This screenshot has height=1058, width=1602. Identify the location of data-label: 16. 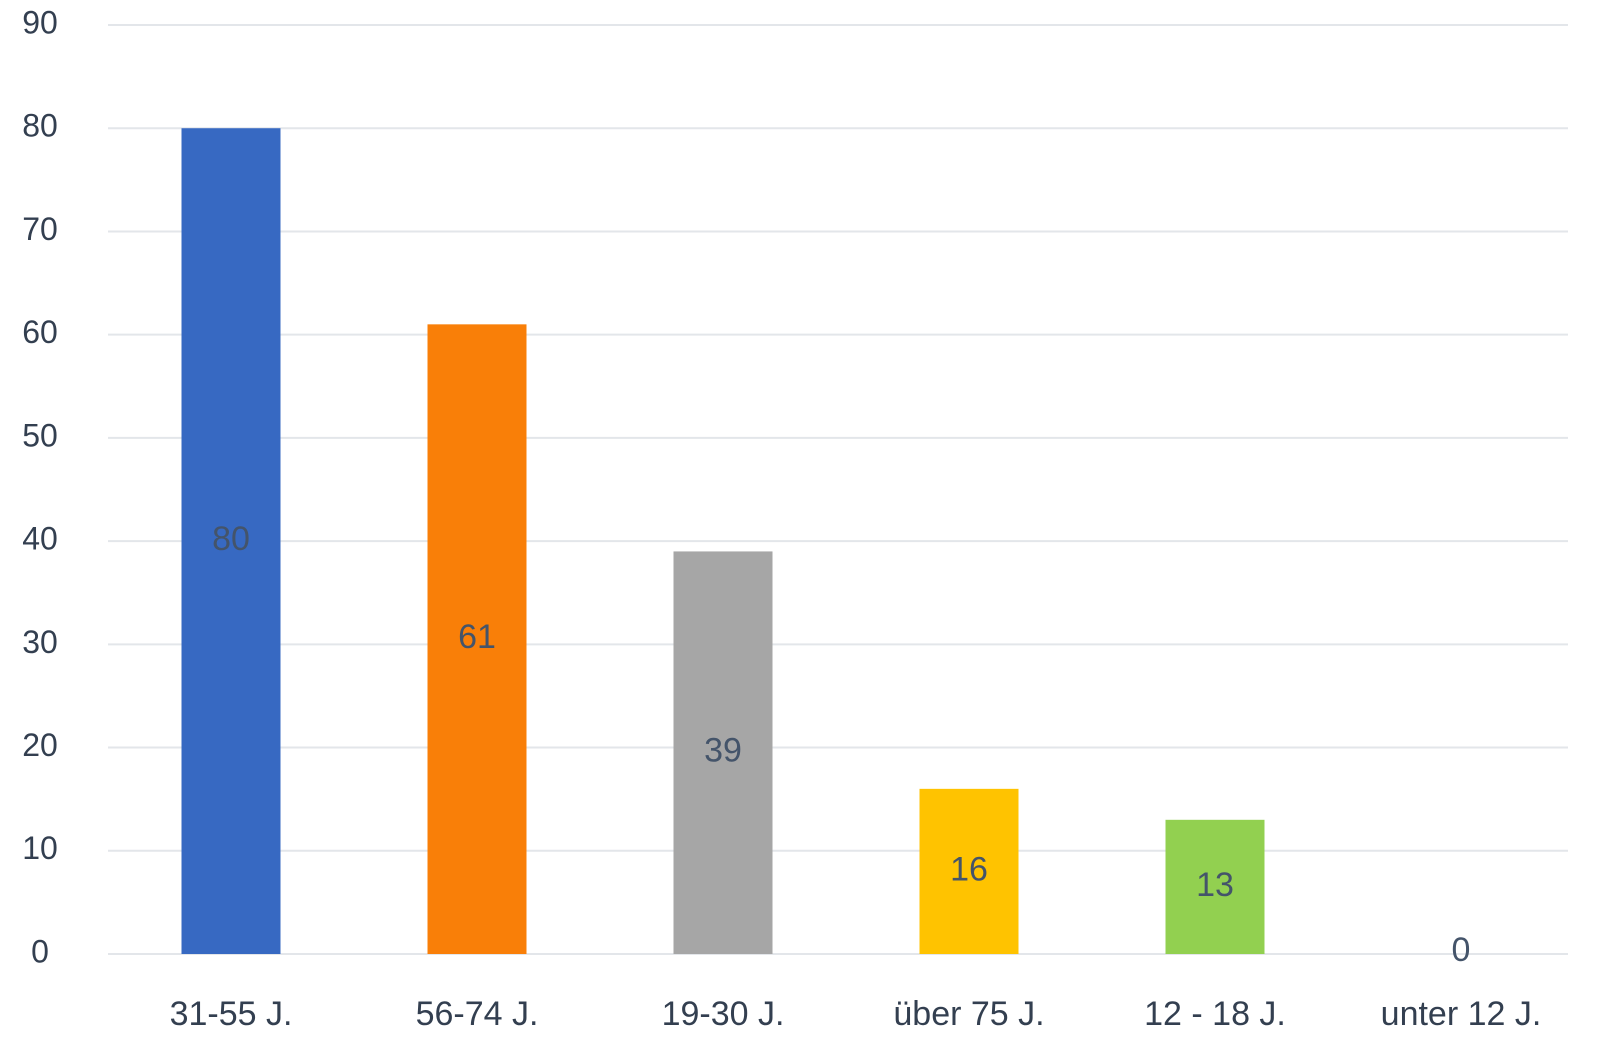
(969, 869).